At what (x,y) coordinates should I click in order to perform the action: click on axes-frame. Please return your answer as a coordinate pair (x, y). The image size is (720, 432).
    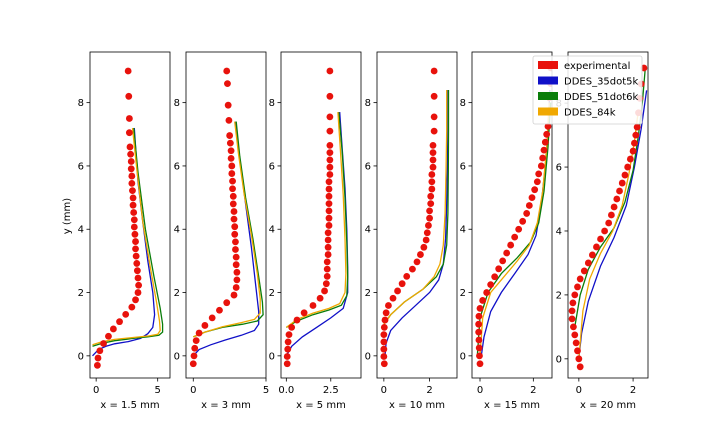
    Looking at the image, I should click on (130, 215).